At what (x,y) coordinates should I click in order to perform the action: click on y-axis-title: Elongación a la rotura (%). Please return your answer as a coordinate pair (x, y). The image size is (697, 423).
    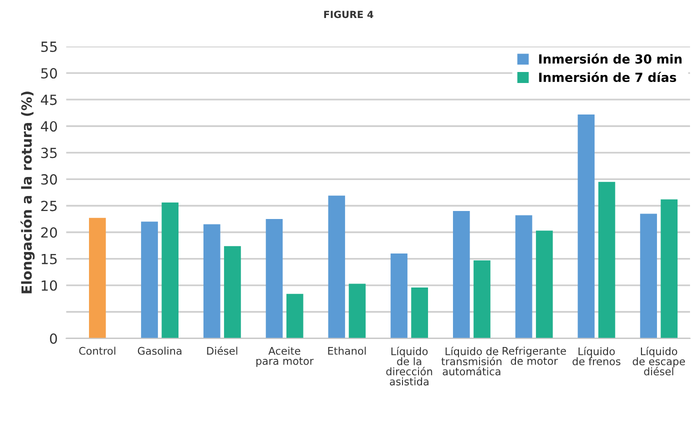
    Looking at the image, I should click on (27, 193).